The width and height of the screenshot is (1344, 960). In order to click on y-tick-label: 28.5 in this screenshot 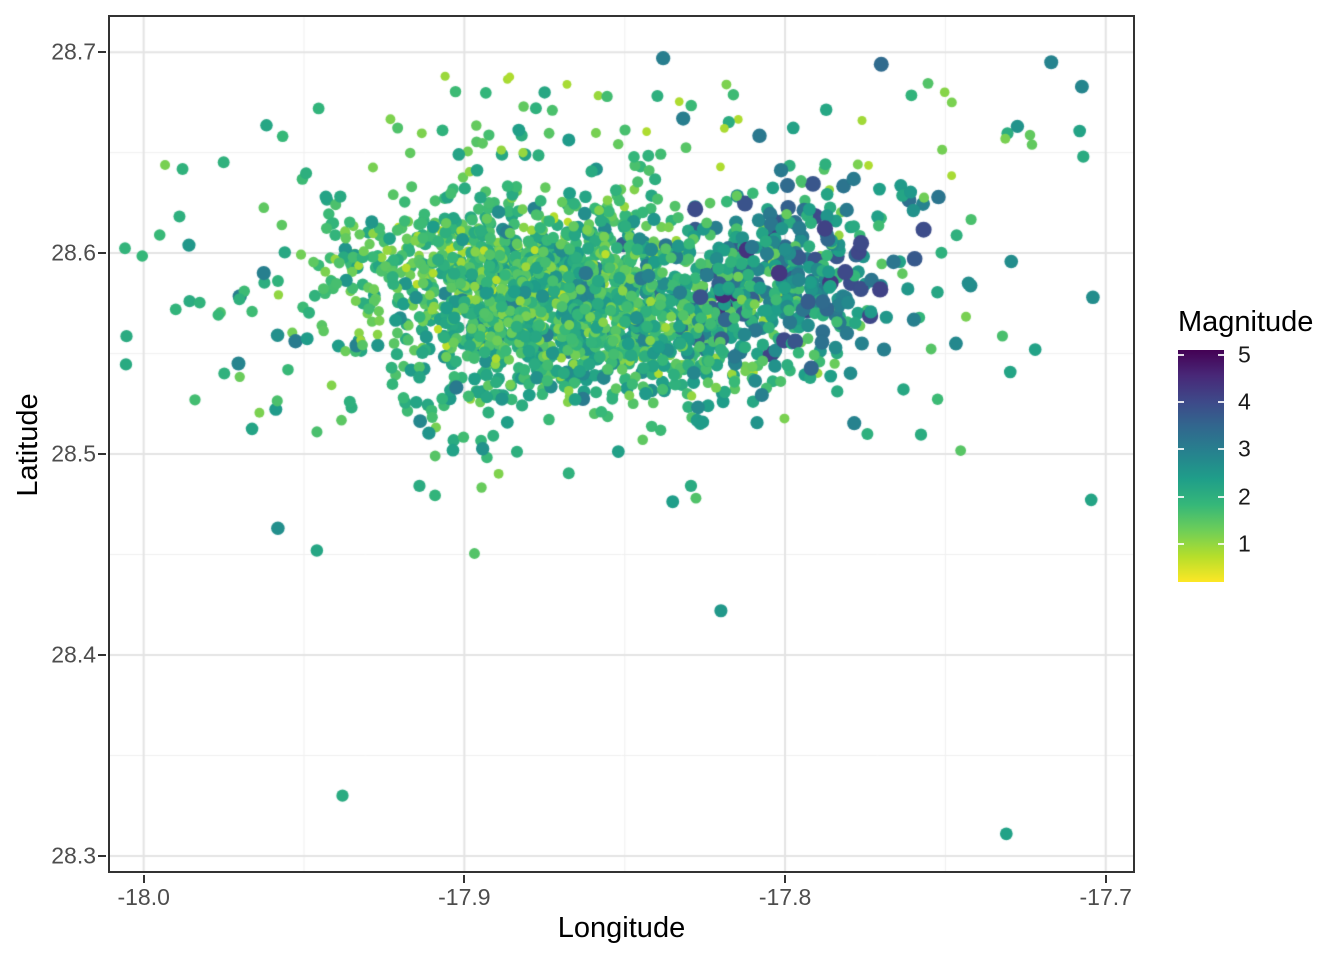, I will do `click(73, 453)`.